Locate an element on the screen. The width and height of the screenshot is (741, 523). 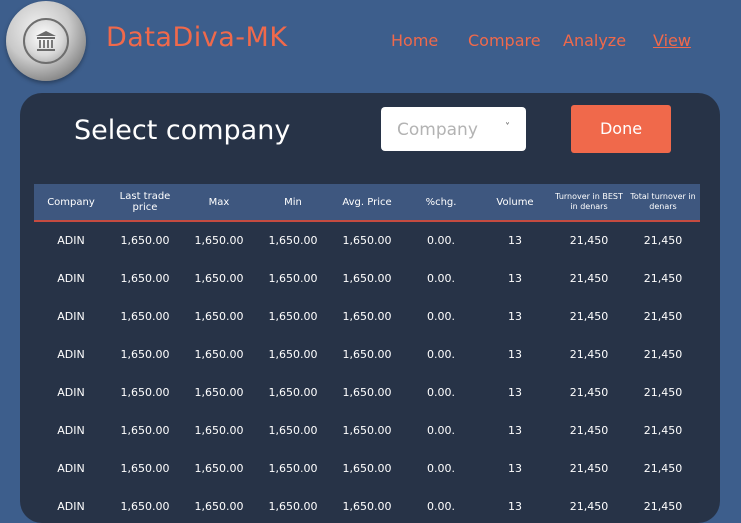
column-header-avg-price: Avg. Price is located at coordinates (367, 202).